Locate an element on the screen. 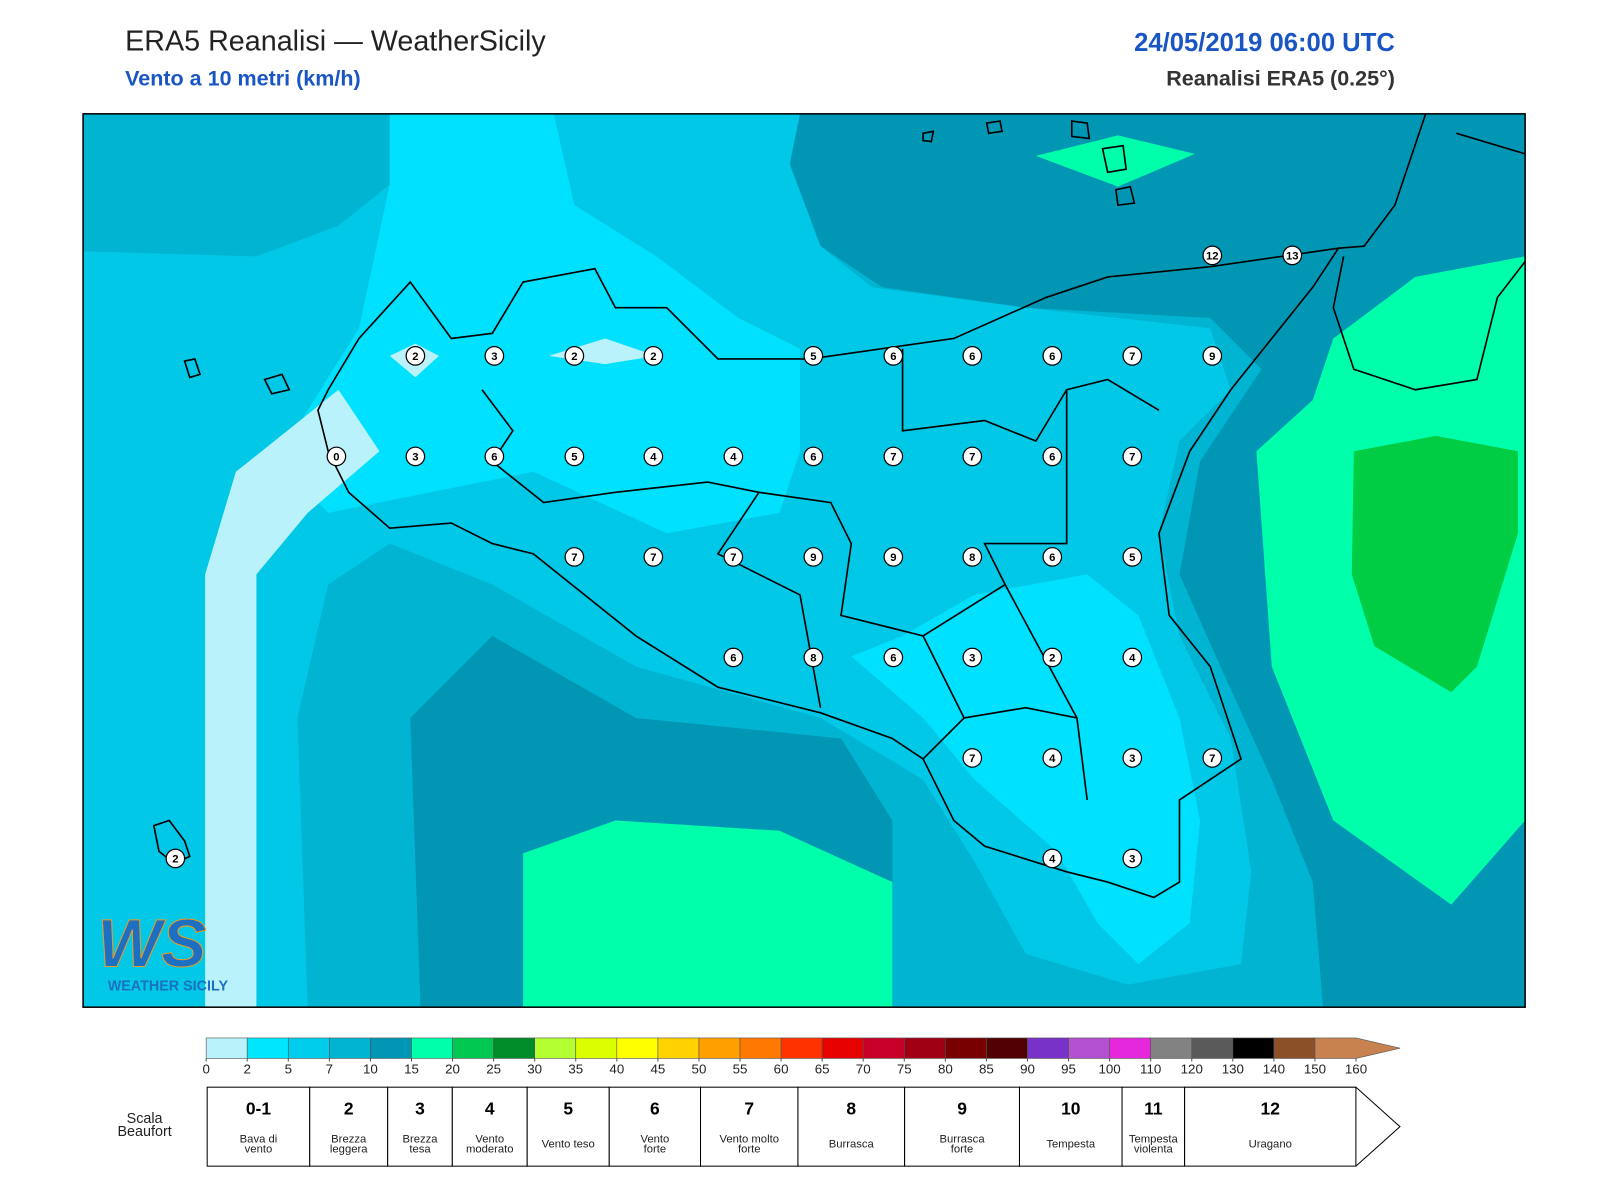  colorbar-tick-label: 10 is located at coordinates (370, 1068).